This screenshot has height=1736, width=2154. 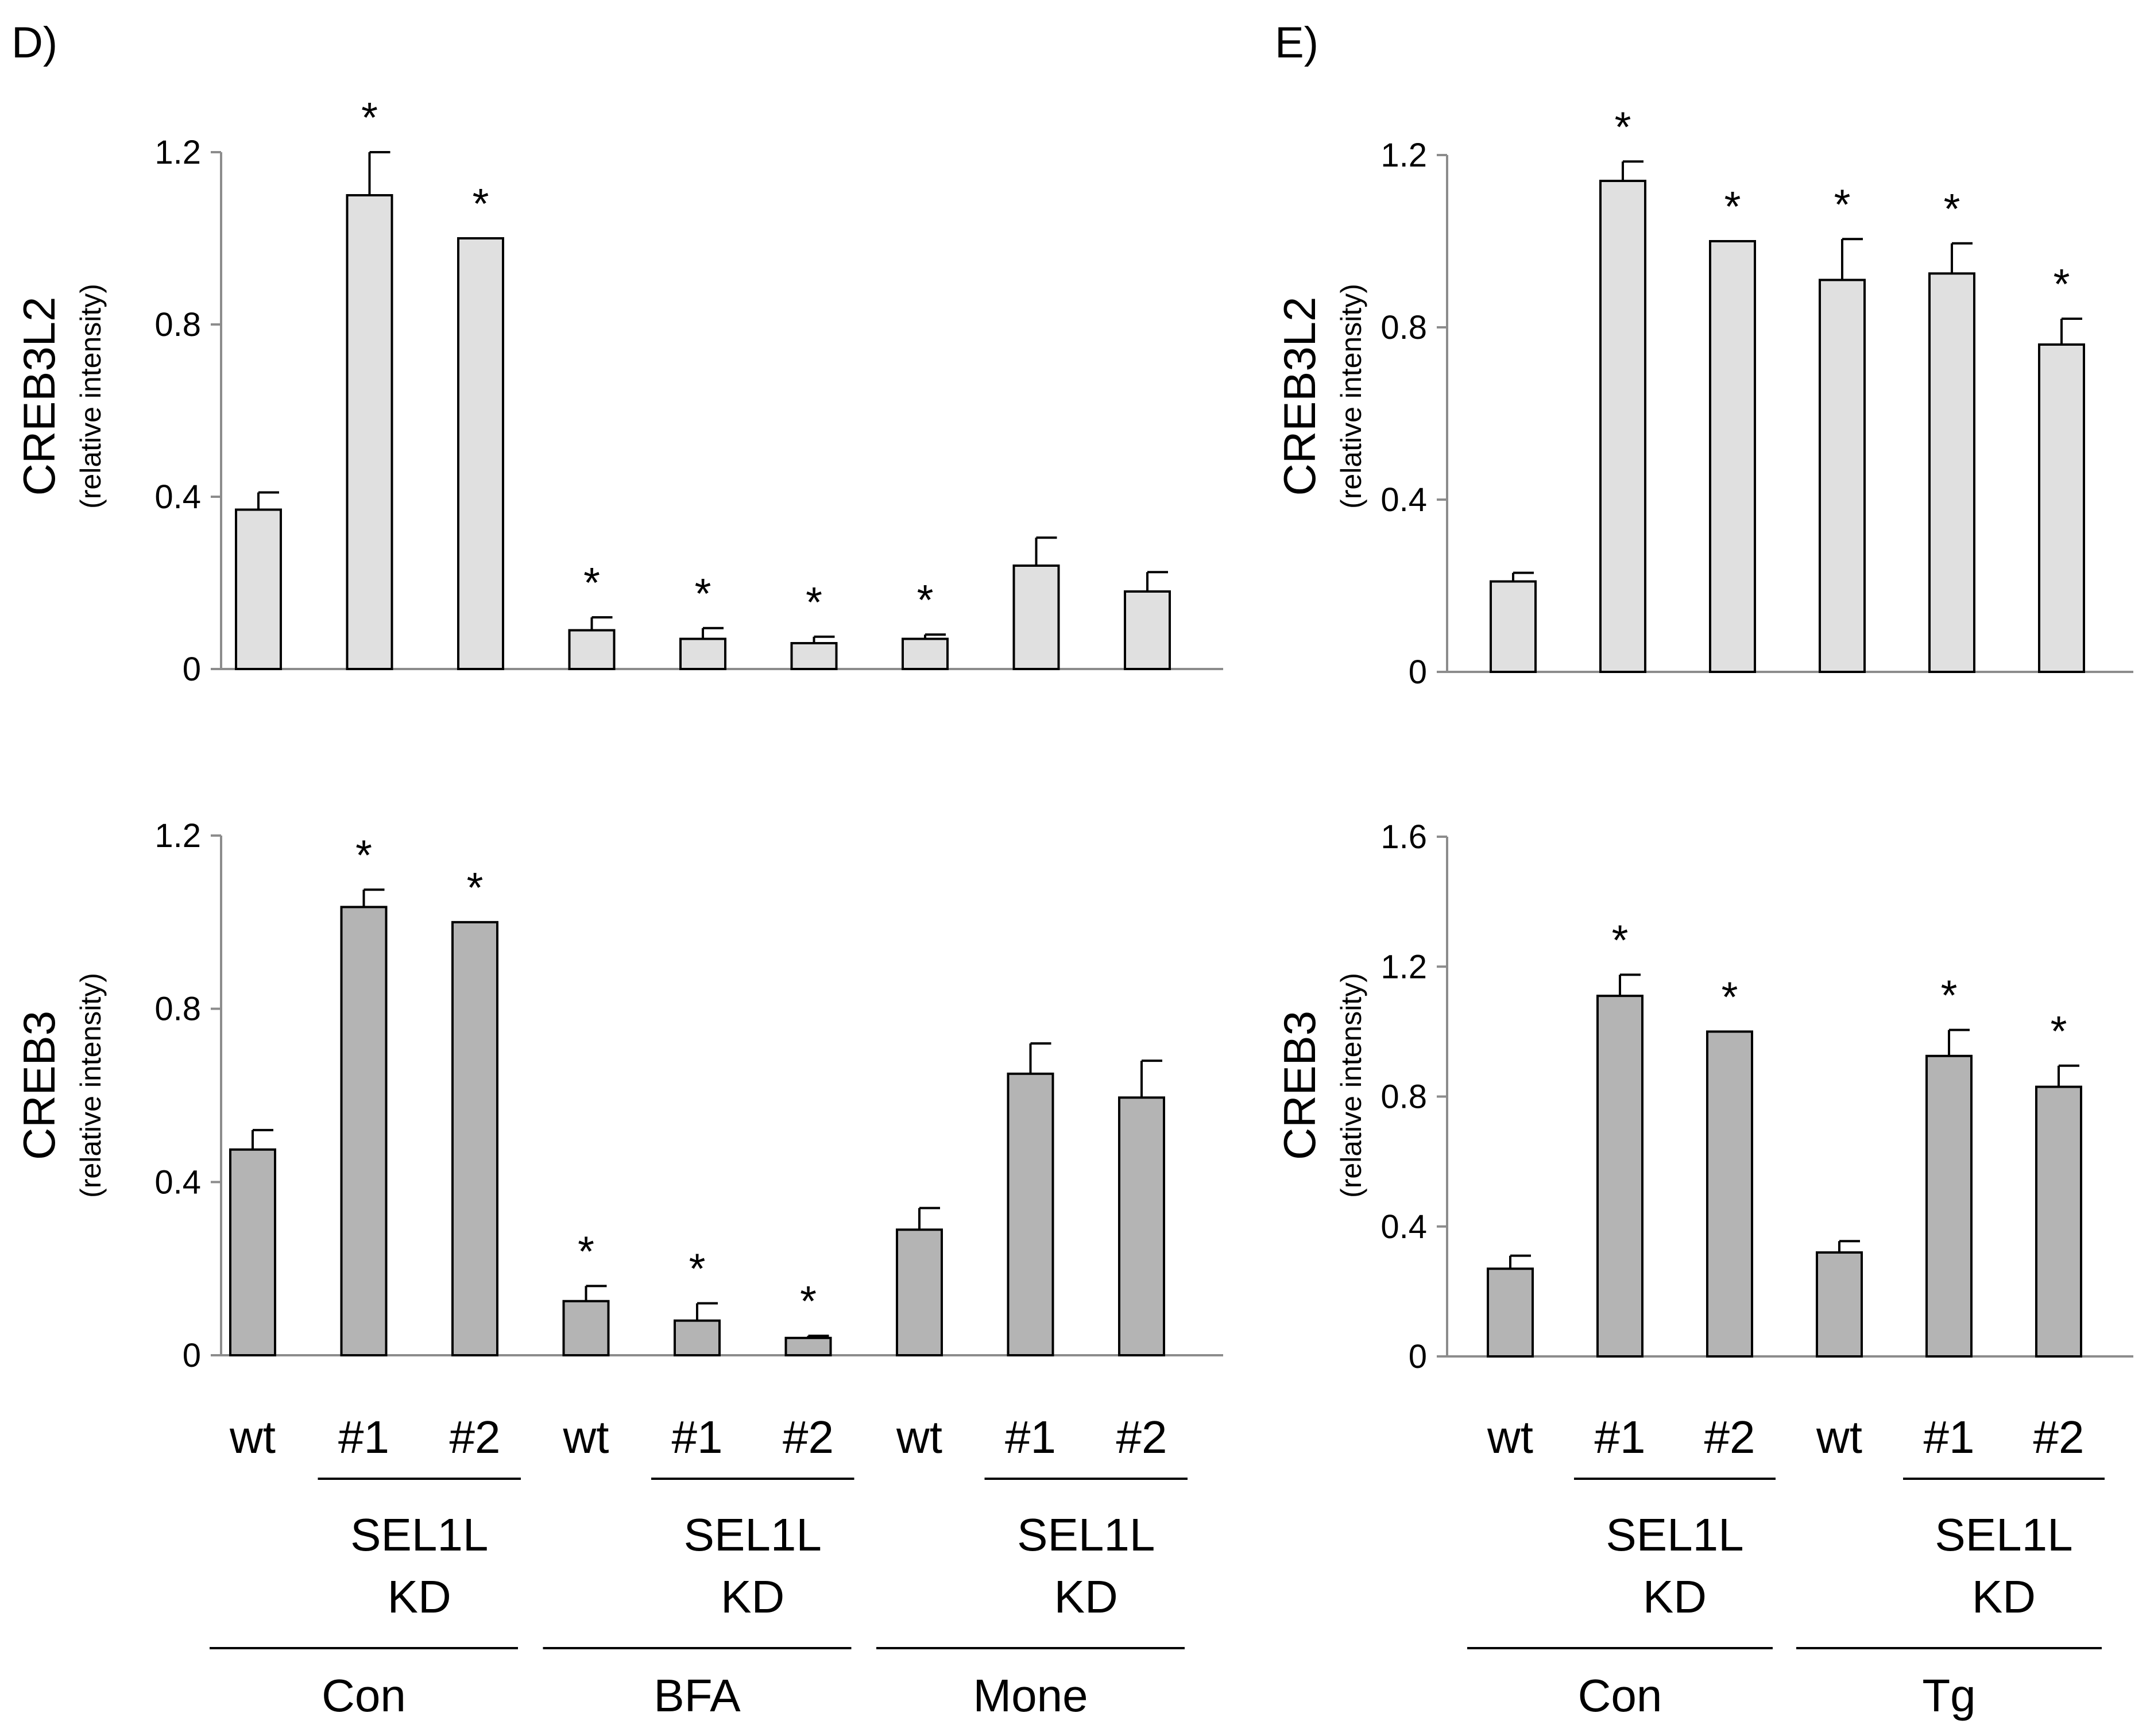 I want to click on treatment-label: Mone, so click(x=1030, y=1695).